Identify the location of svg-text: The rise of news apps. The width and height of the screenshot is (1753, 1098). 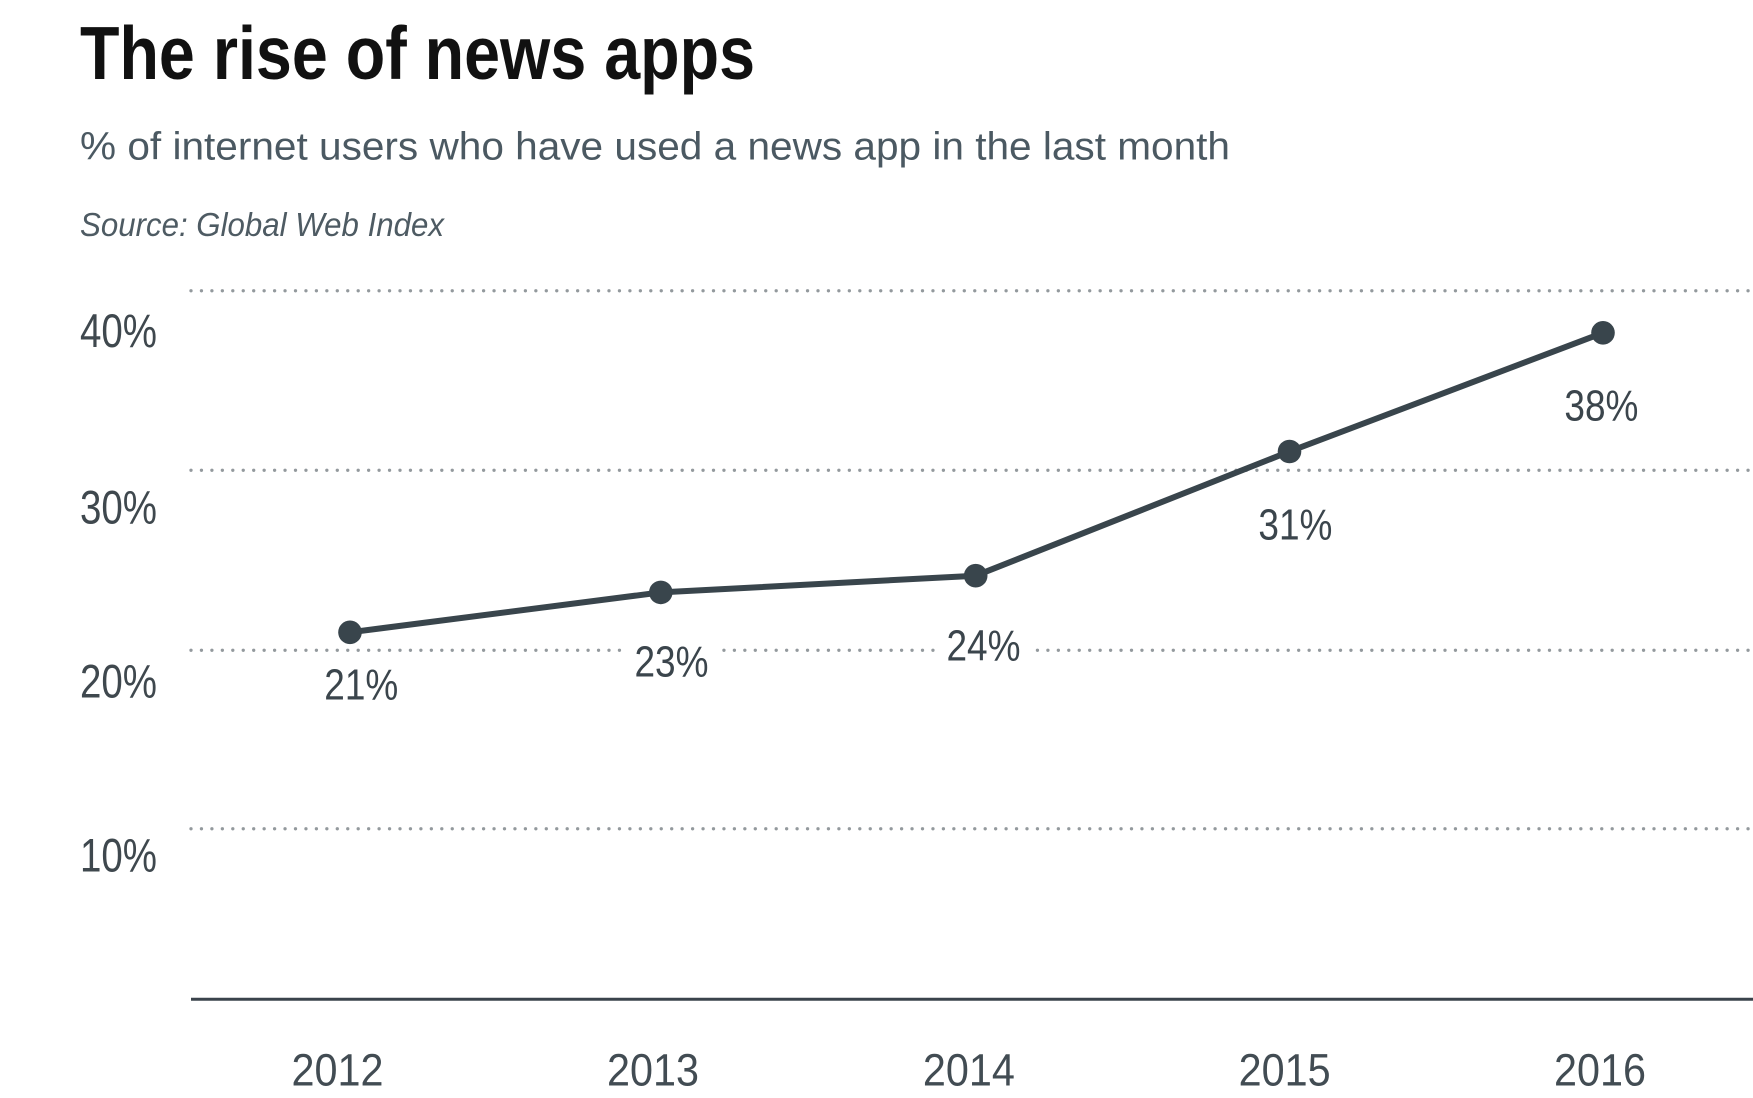
(417, 53).